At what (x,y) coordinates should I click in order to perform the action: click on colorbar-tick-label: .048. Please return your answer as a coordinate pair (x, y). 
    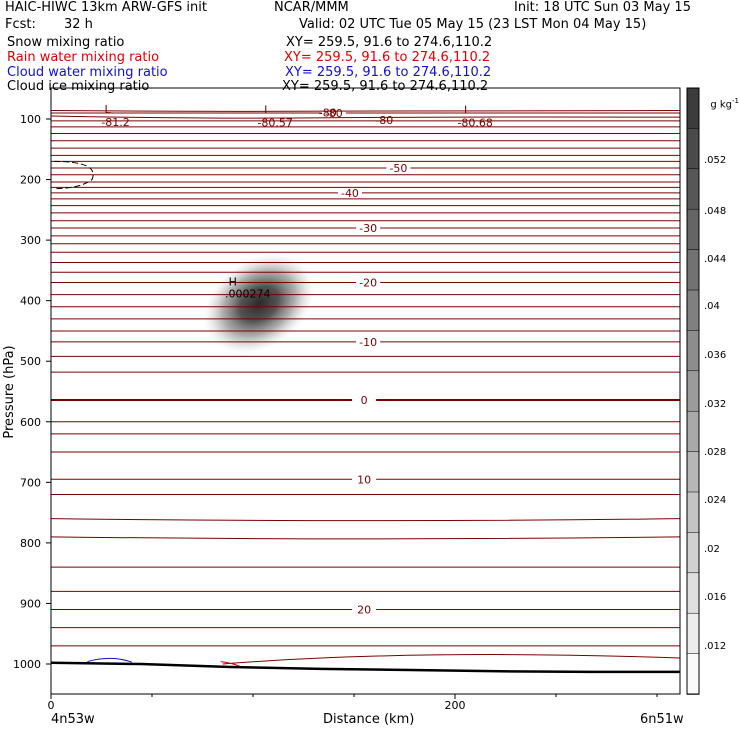
    Looking at the image, I should click on (715, 211).